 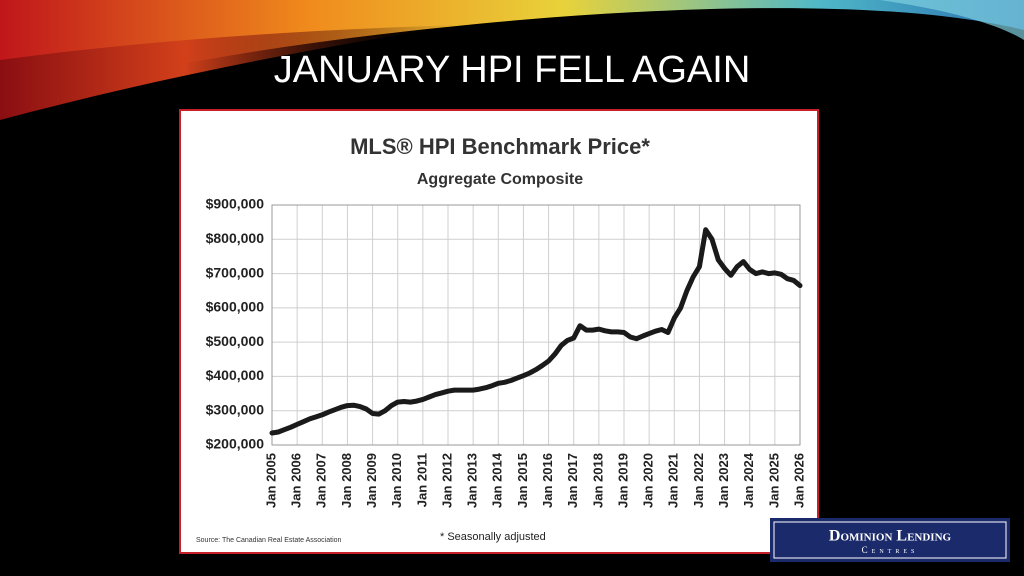 What do you see at coordinates (572, 480) in the screenshot?
I see `x-tick-label: Jan 2017` at bounding box center [572, 480].